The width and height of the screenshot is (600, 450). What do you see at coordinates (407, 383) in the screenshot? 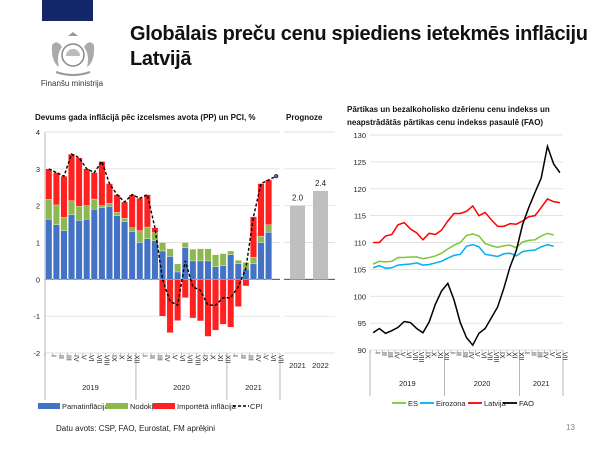
I see `right-year-label: 2019` at bounding box center [407, 383].